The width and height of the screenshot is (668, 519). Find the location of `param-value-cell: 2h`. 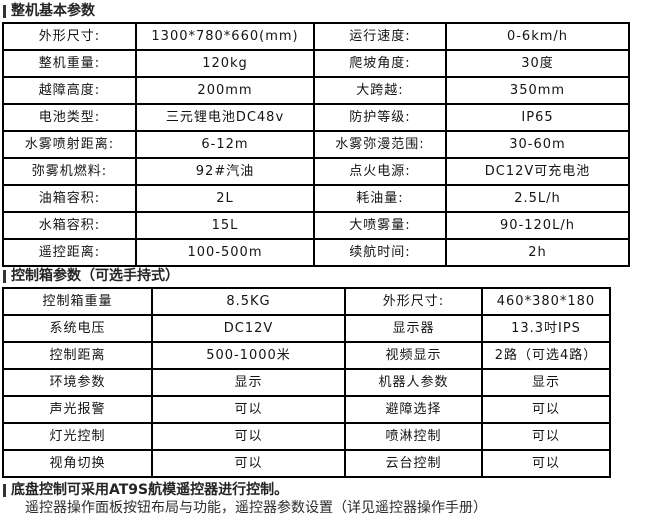

param-value-cell: 2h is located at coordinates (538, 253).